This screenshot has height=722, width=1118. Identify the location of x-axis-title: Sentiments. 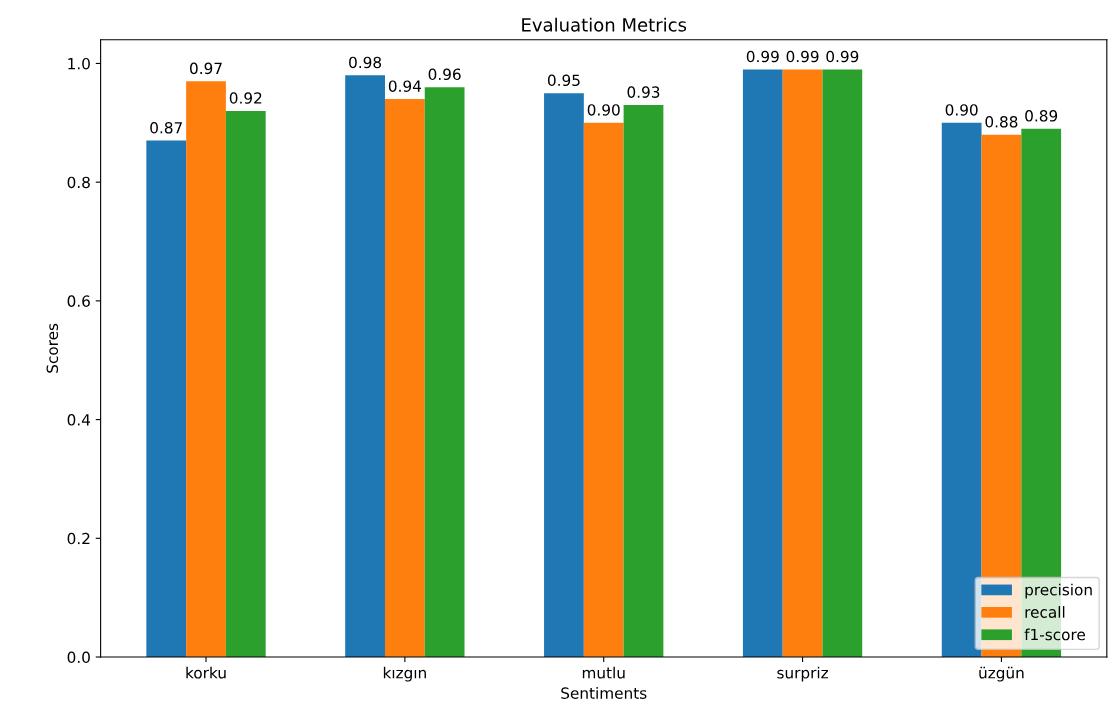
(604, 693).